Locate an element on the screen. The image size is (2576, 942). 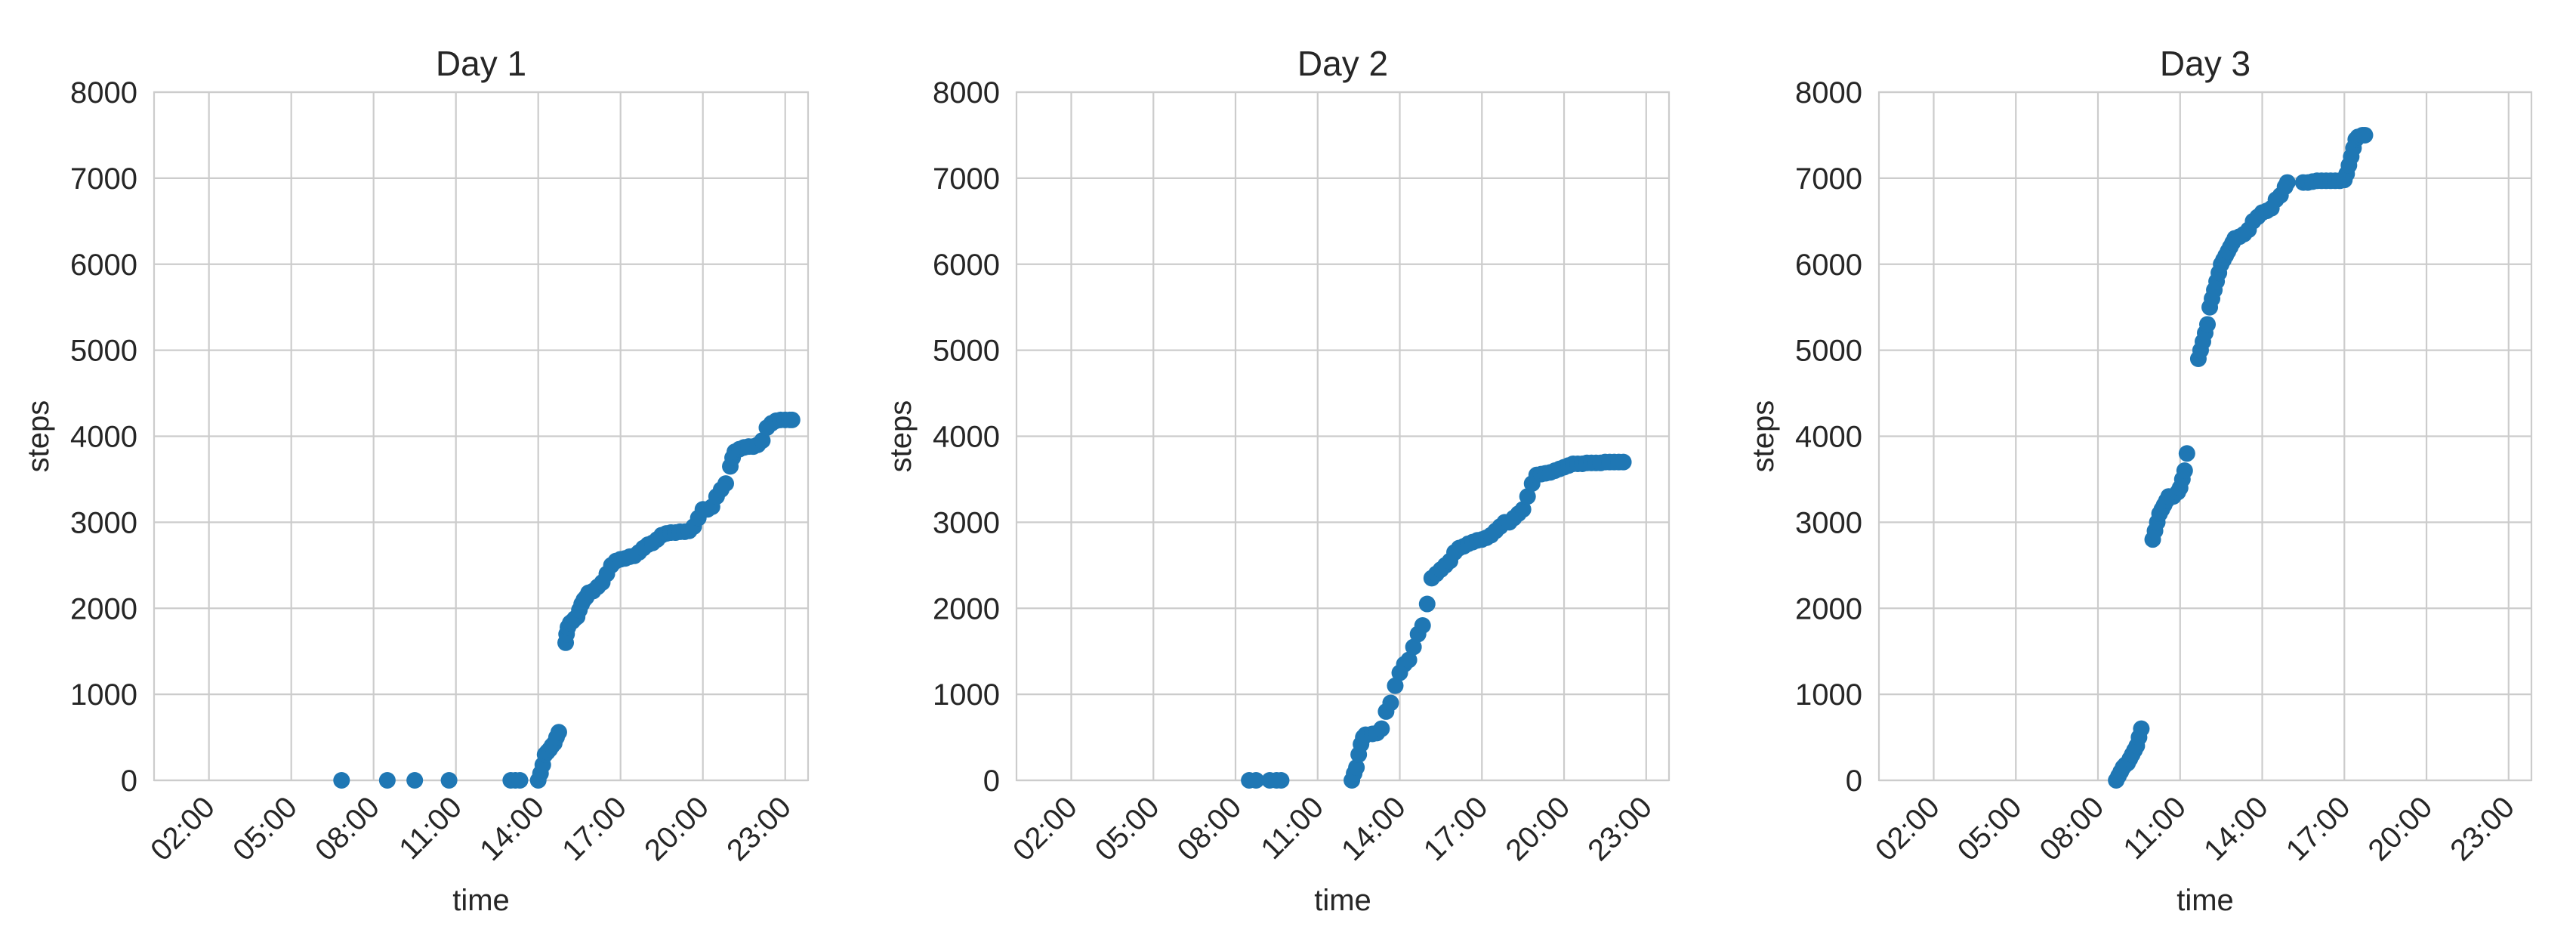
chart-title: Day 1 is located at coordinates (481, 63).